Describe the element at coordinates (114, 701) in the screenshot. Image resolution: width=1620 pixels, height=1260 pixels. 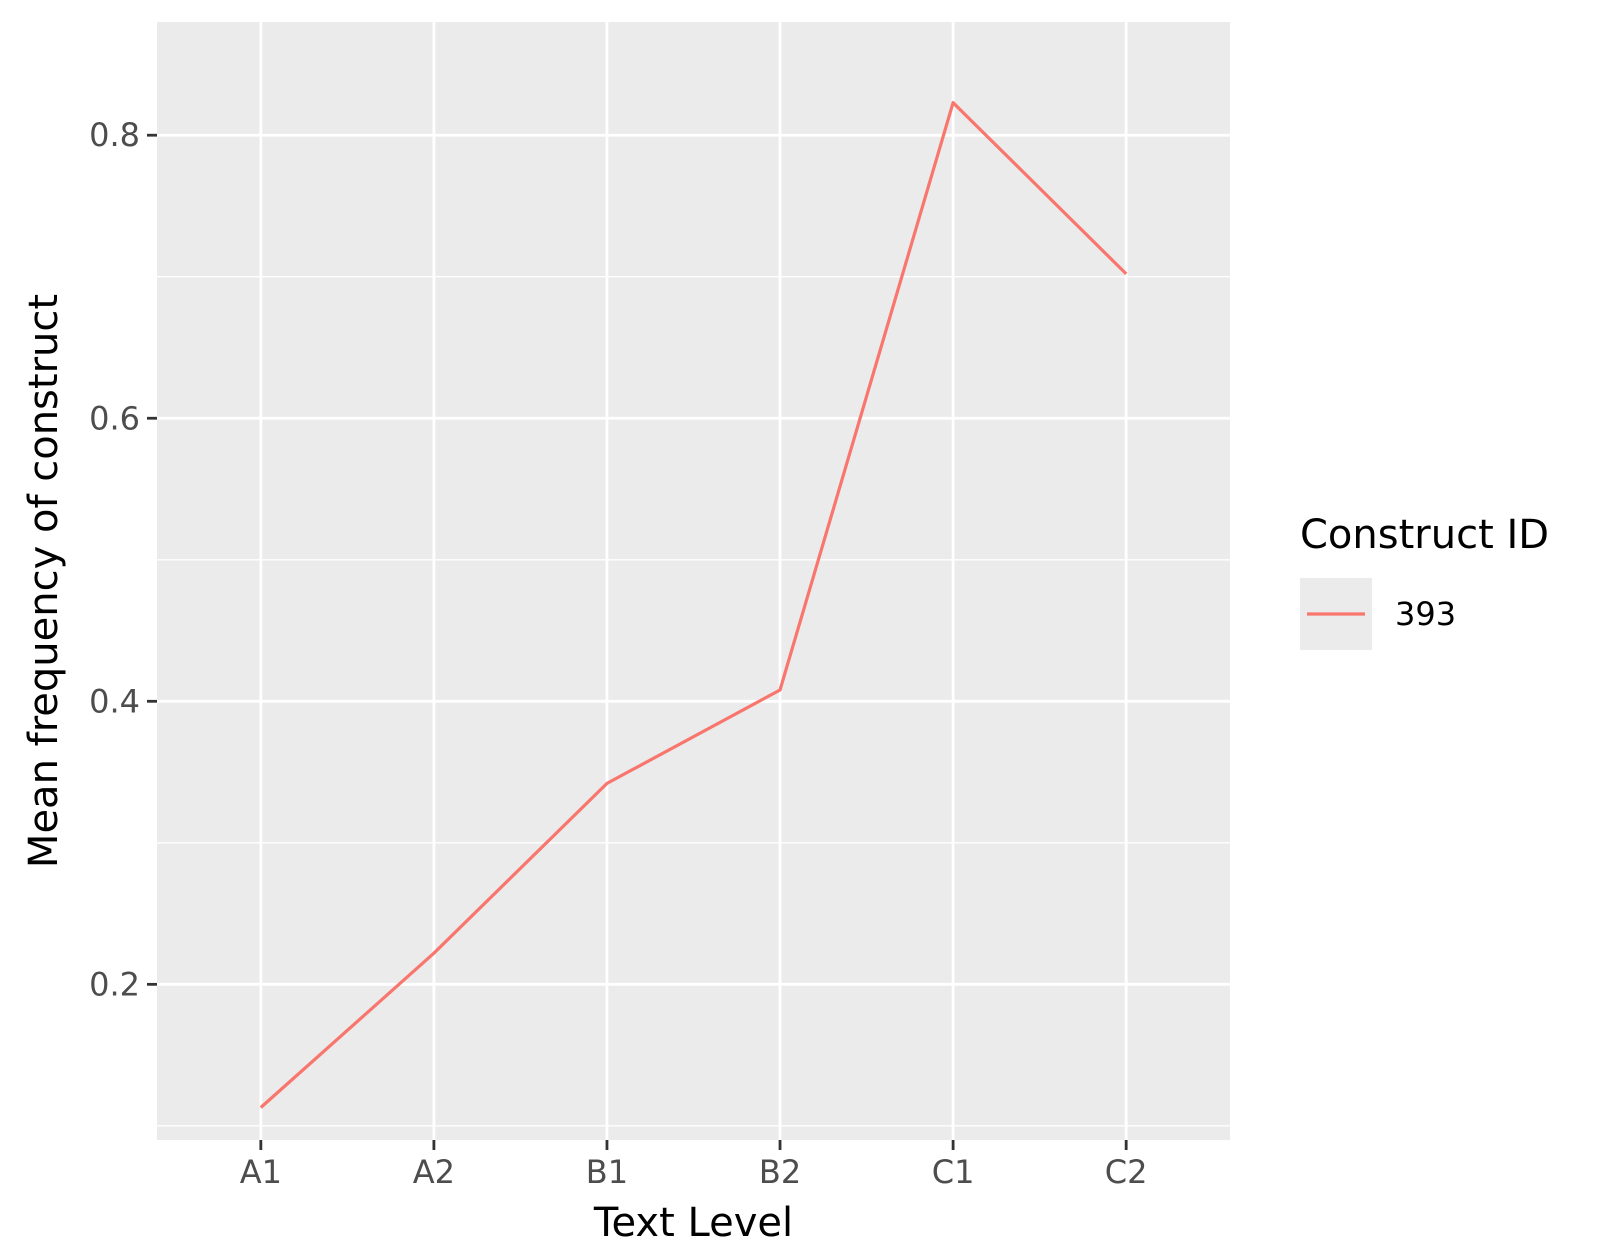
I see `y-tick-label: 0.4` at that location.